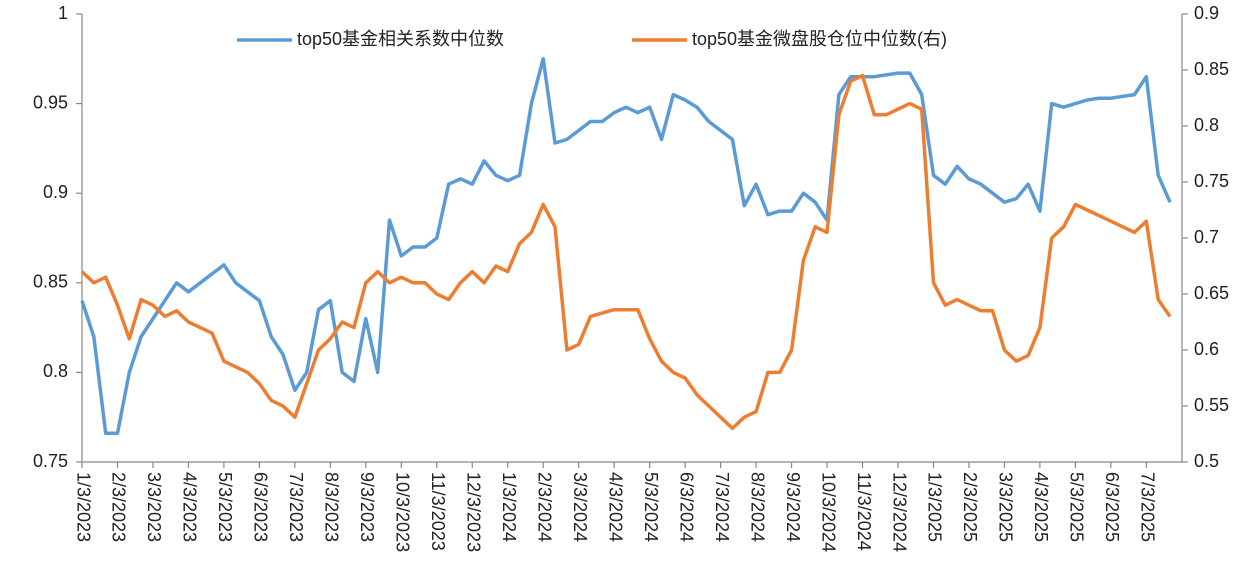  Describe the element at coordinates (1041, 507) in the screenshot. I see `x-tick-label: 4/3/2025` at that location.